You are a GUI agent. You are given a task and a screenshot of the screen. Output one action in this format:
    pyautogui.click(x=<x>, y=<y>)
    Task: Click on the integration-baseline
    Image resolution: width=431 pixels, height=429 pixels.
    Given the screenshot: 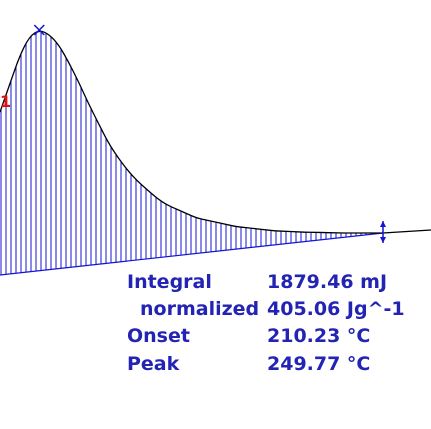 What is the action you would take?
    pyautogui.click(x=192, y=254)
    